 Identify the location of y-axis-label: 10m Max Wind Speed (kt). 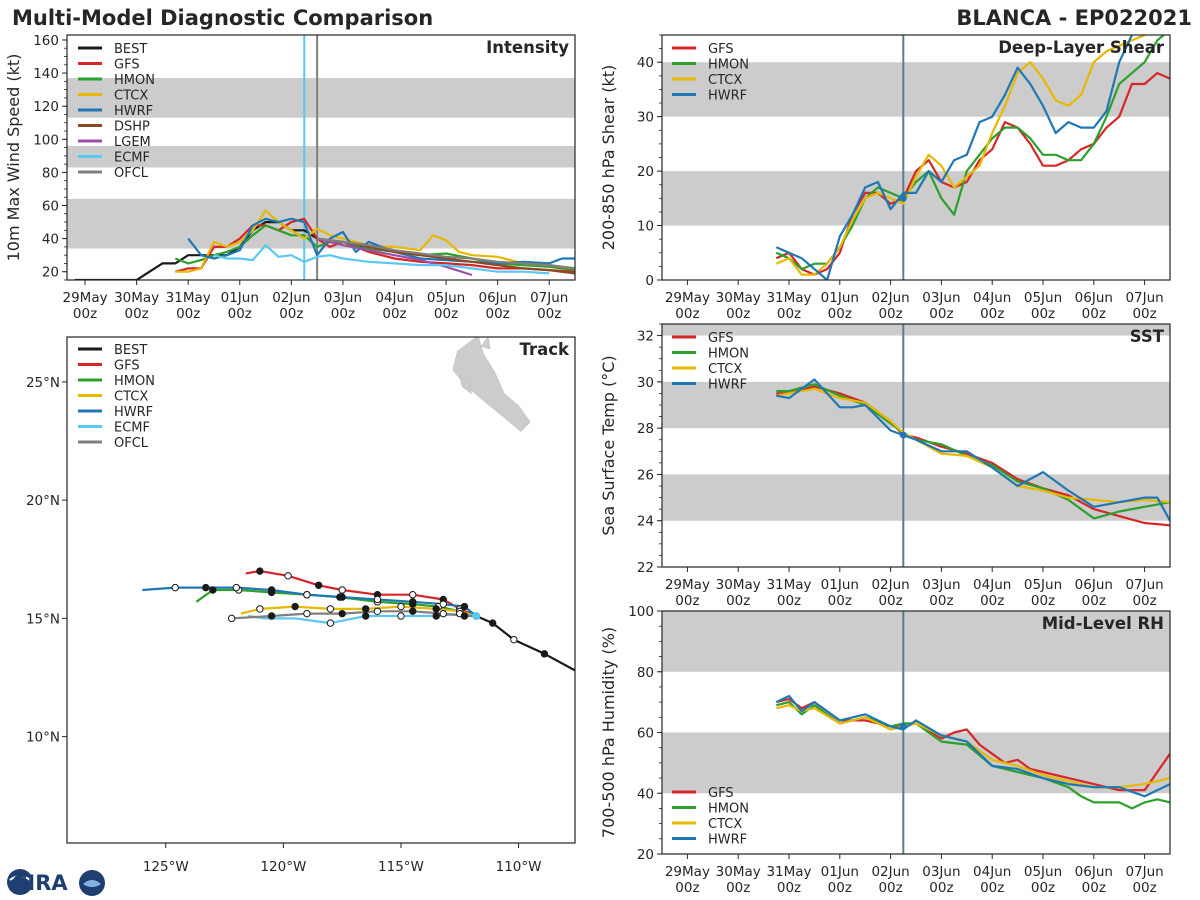
(13, 158).